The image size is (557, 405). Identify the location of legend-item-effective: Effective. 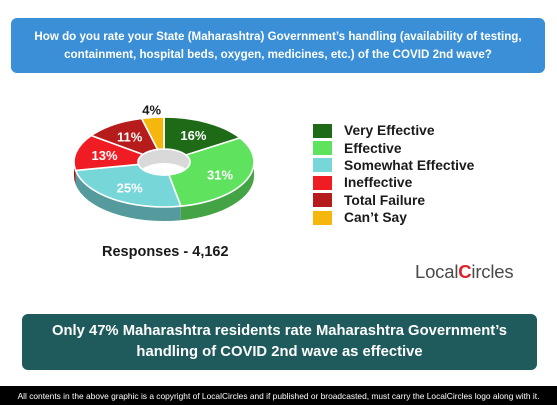
(393, 147).